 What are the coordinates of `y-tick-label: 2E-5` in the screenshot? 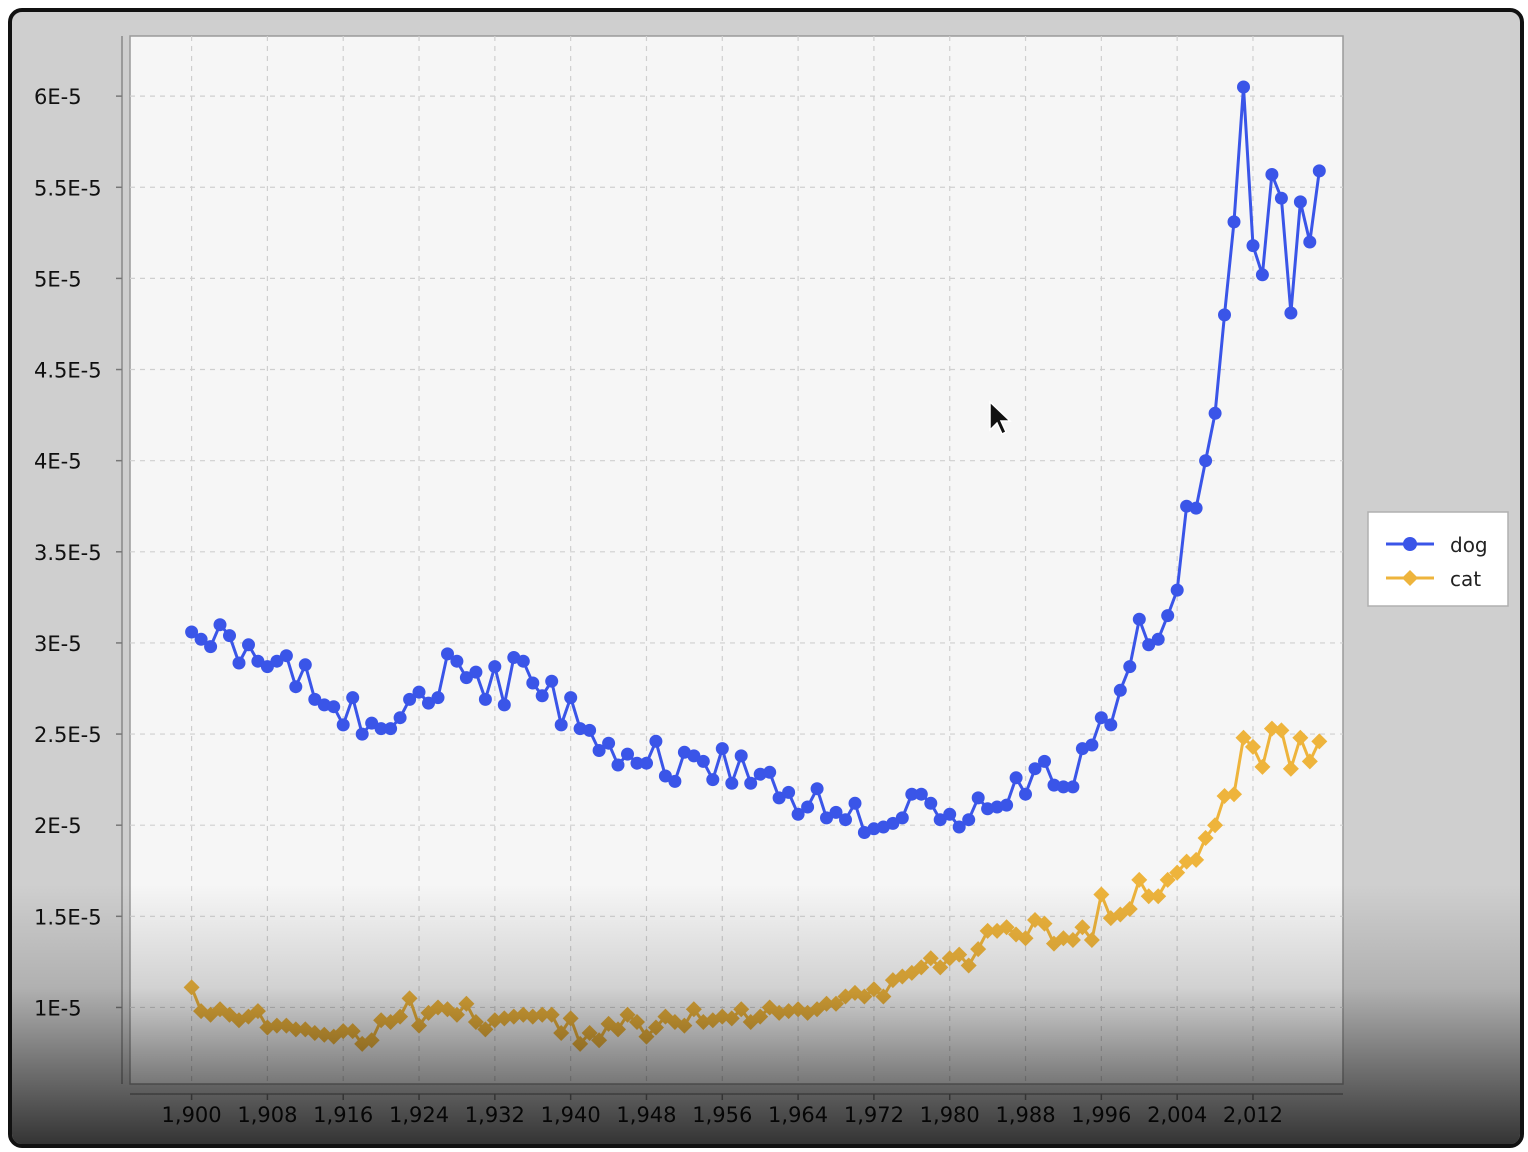 It's located at (58, 826).